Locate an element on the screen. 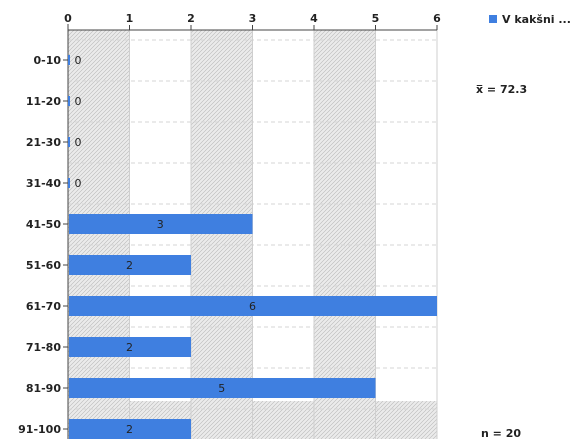 Image resolution: width=580 pixels, height=439 pixels. y-tick-label: 21-30 is located at coordinates (44, 142).